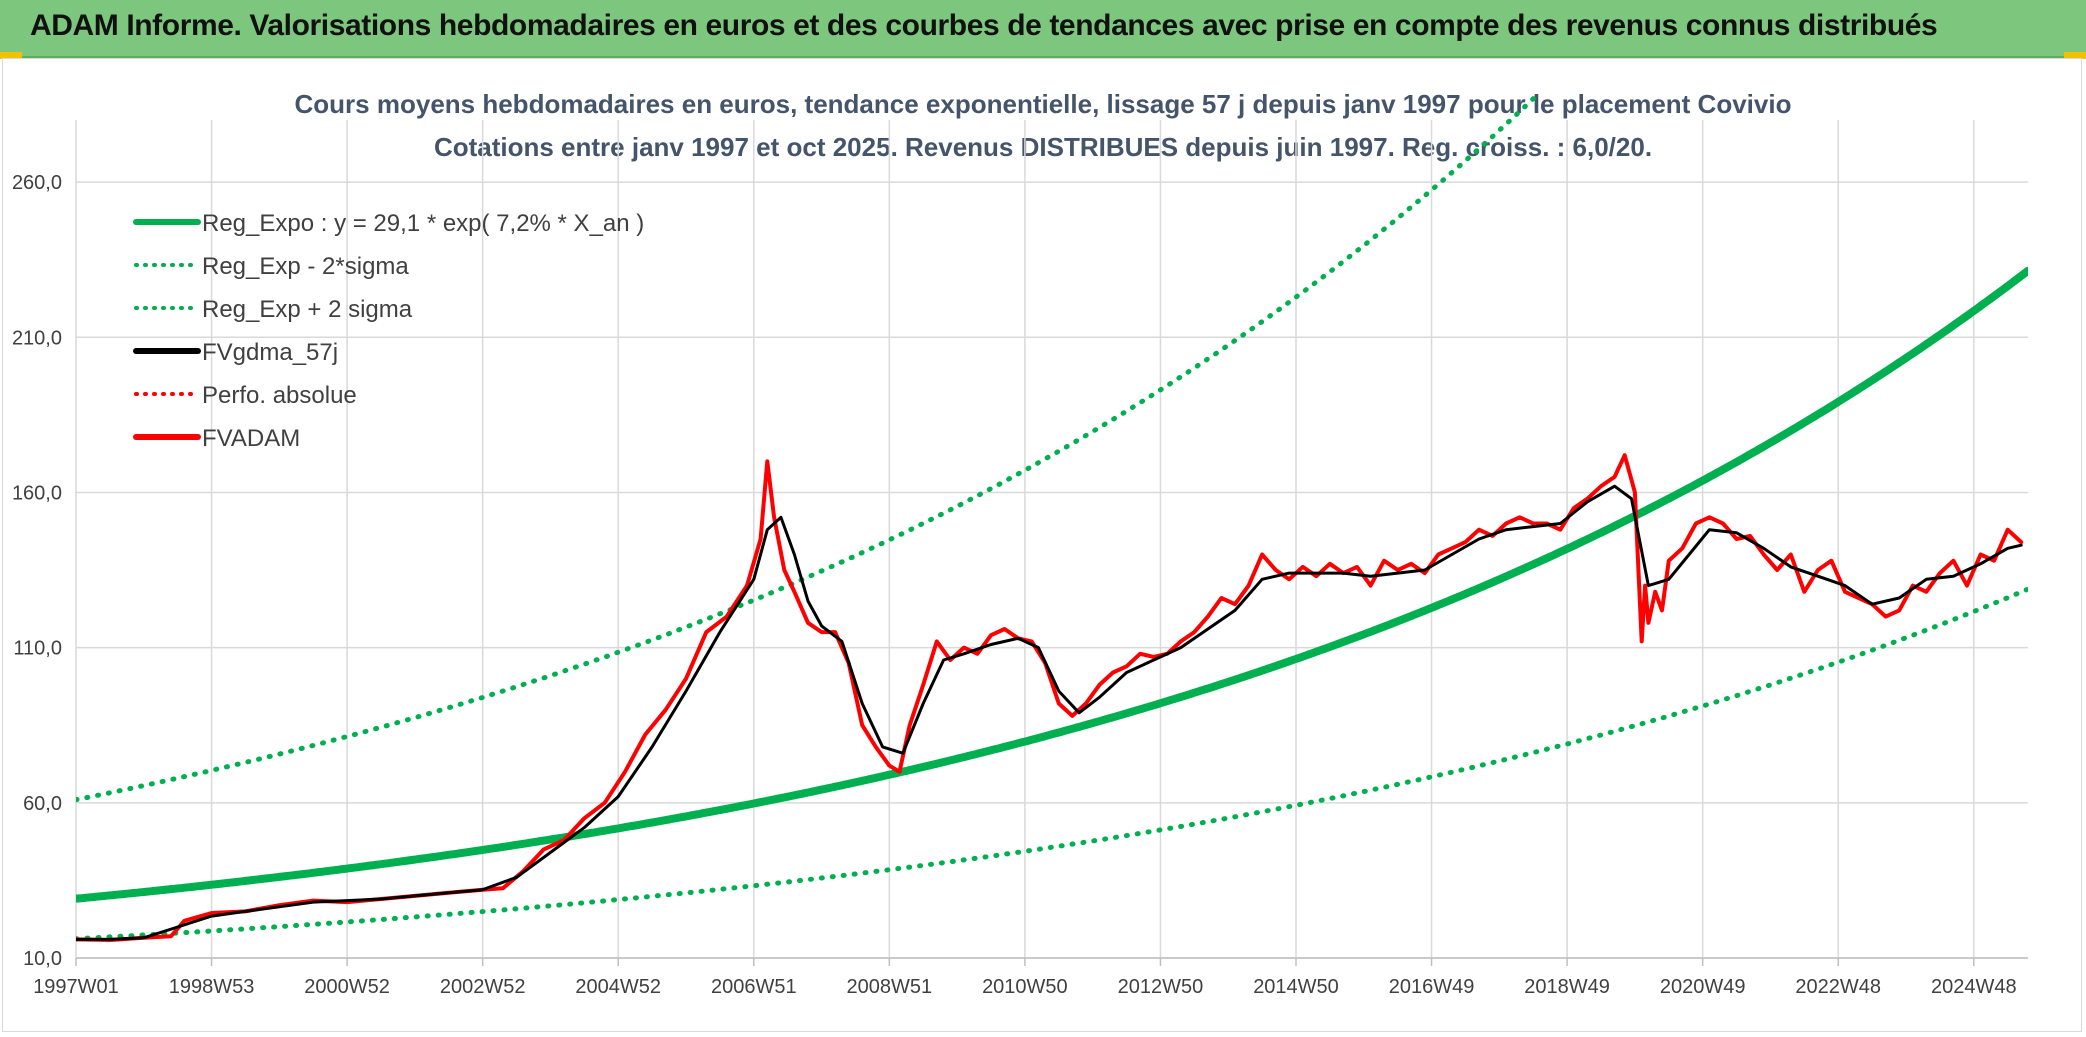  Describe the element at coordinates (1703, 987) in the screenshot. I see `x-tick-label: 2020W49` at that location.